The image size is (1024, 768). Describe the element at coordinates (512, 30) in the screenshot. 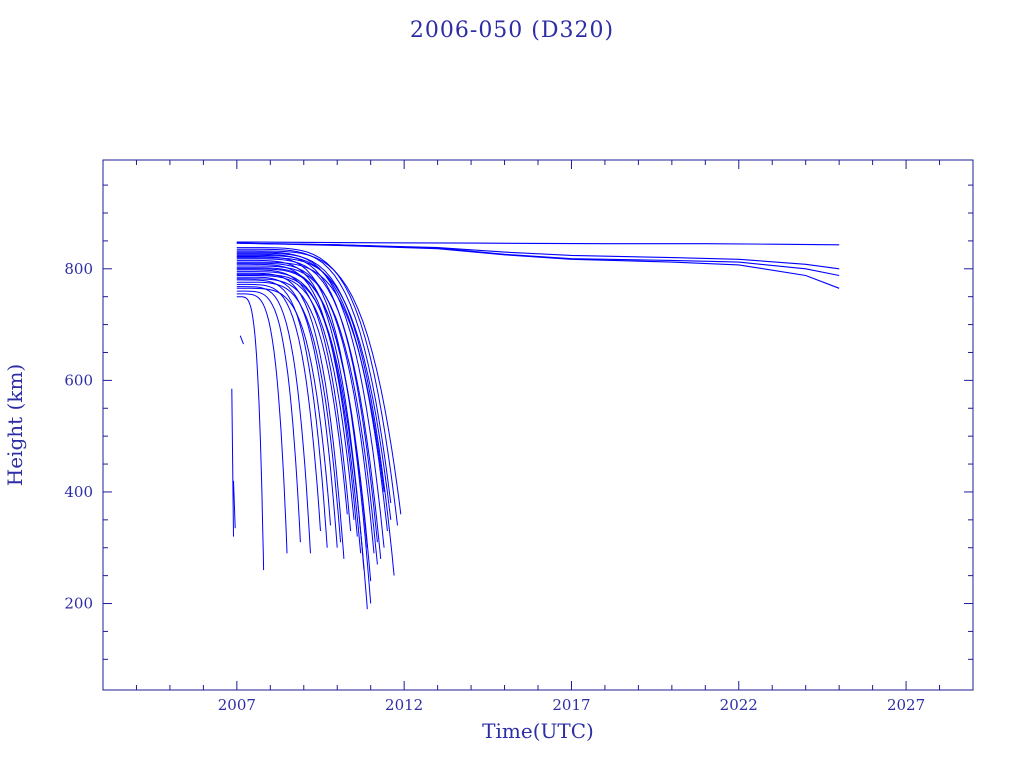

I see `chart-title: 2006-050 (D320)` at that location.